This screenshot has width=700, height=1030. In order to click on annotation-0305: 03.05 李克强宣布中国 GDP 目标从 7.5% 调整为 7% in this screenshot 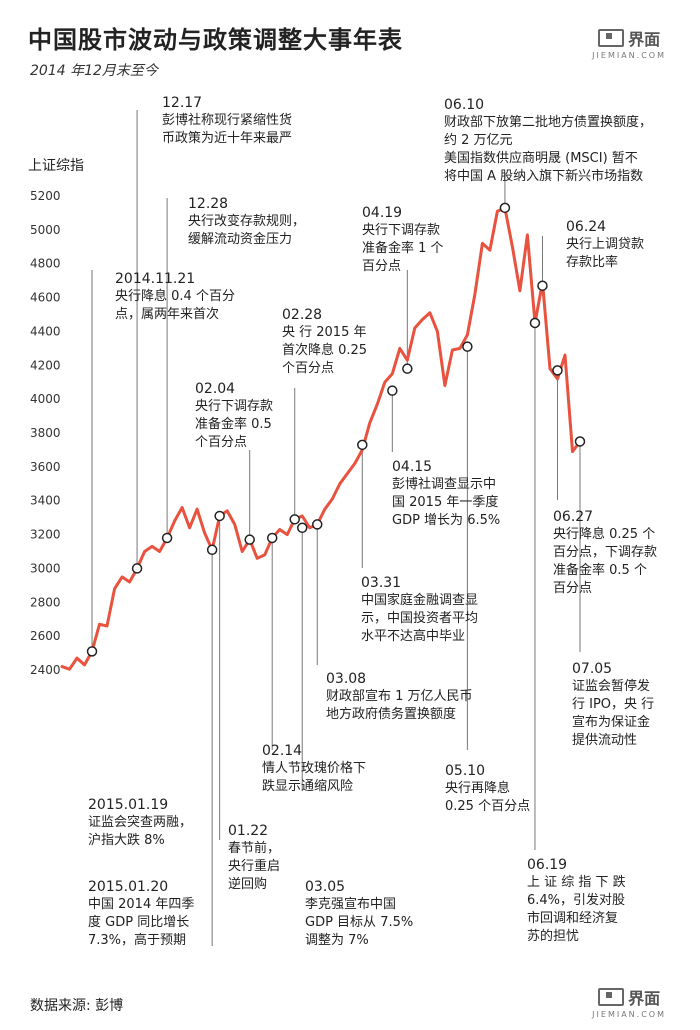, I will do `click(359, 914)`.